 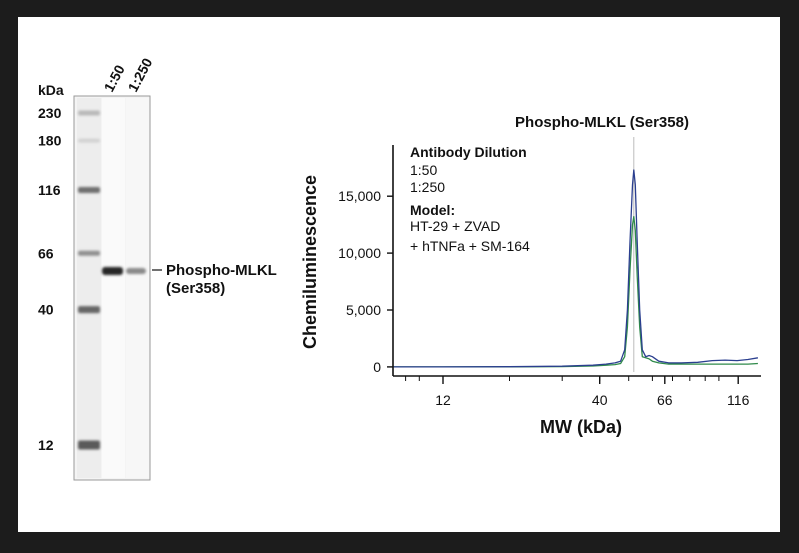 I want to click on x-axis-label: MW (kDa), so click(x=581, y=427).